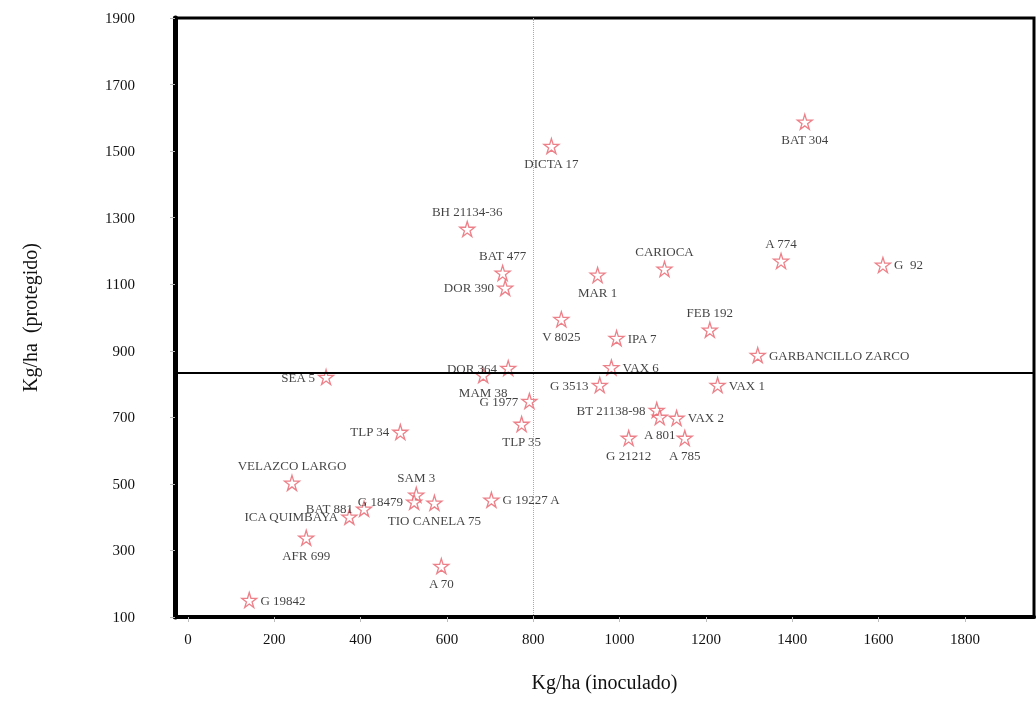 This screenshot has width=1036, height=709. Describe the element at coordinates (781, 243) in the screenshot. I see `data-label: A 774` at that location.